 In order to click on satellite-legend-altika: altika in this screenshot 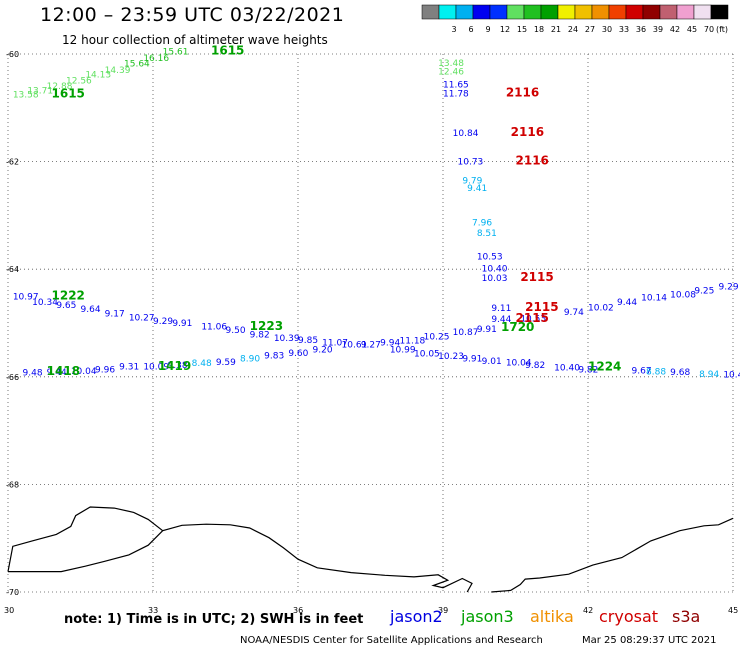, I will do `click(552, 616)`.